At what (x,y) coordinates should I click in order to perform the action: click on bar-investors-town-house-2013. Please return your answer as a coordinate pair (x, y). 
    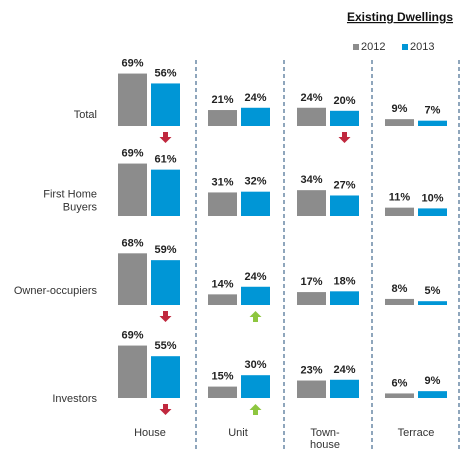
    Looking at the image, I should click on (344, 388).